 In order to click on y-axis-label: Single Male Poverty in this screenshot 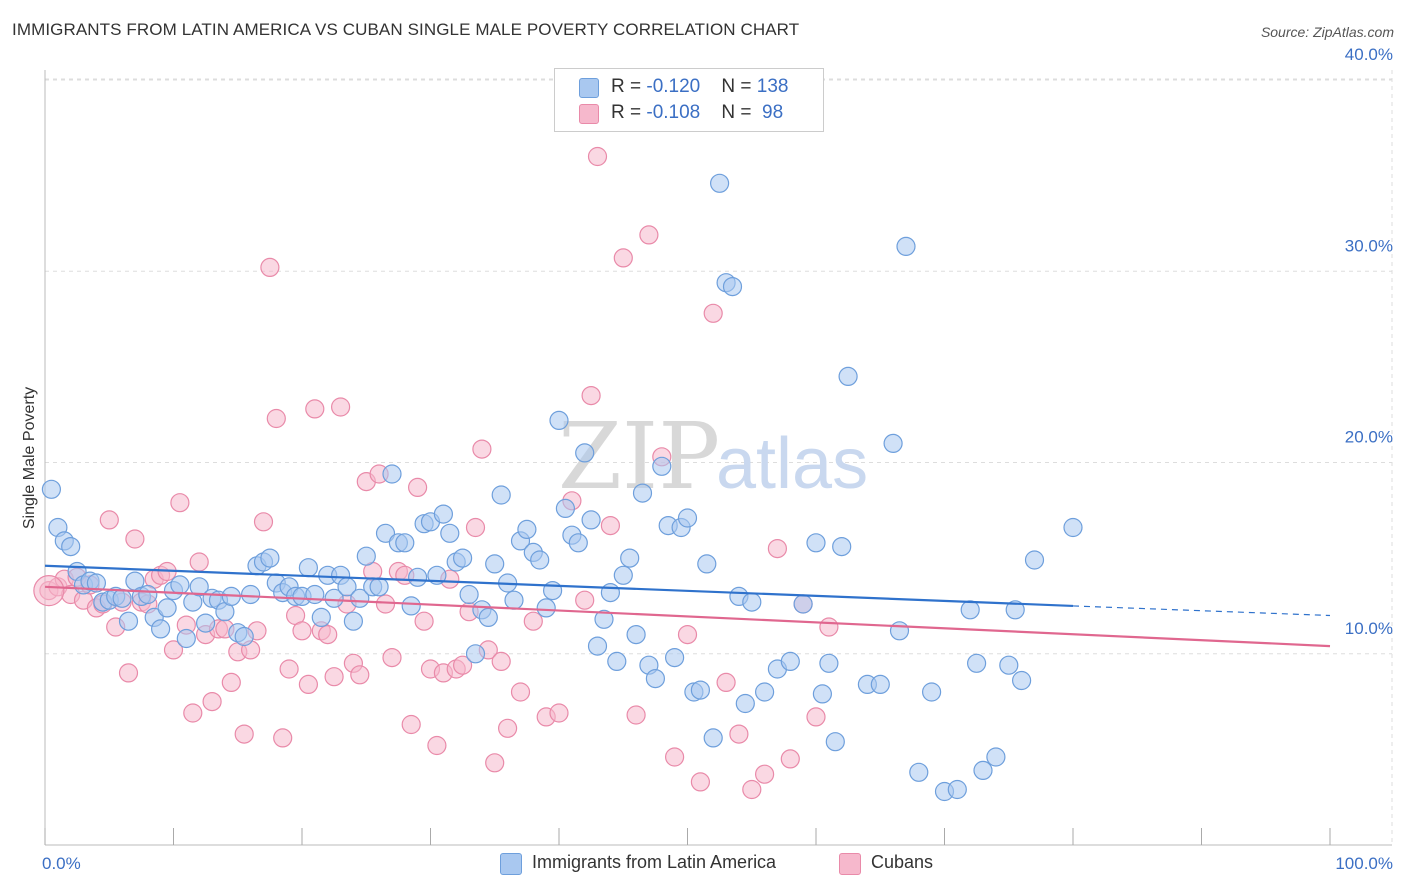, I will do `click(29, 458)`.